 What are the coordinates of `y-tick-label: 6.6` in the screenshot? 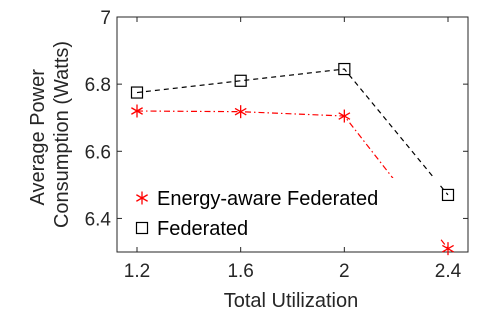 It's located at (98, 152).